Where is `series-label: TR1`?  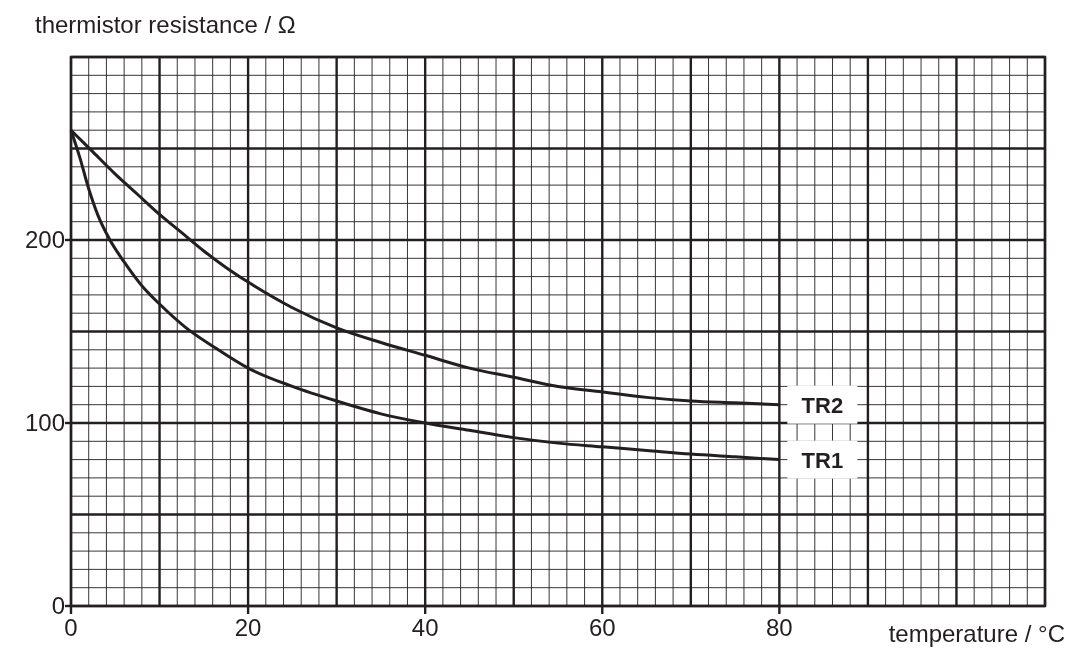 series-label: TR1 is located at coordinates (822, 460).